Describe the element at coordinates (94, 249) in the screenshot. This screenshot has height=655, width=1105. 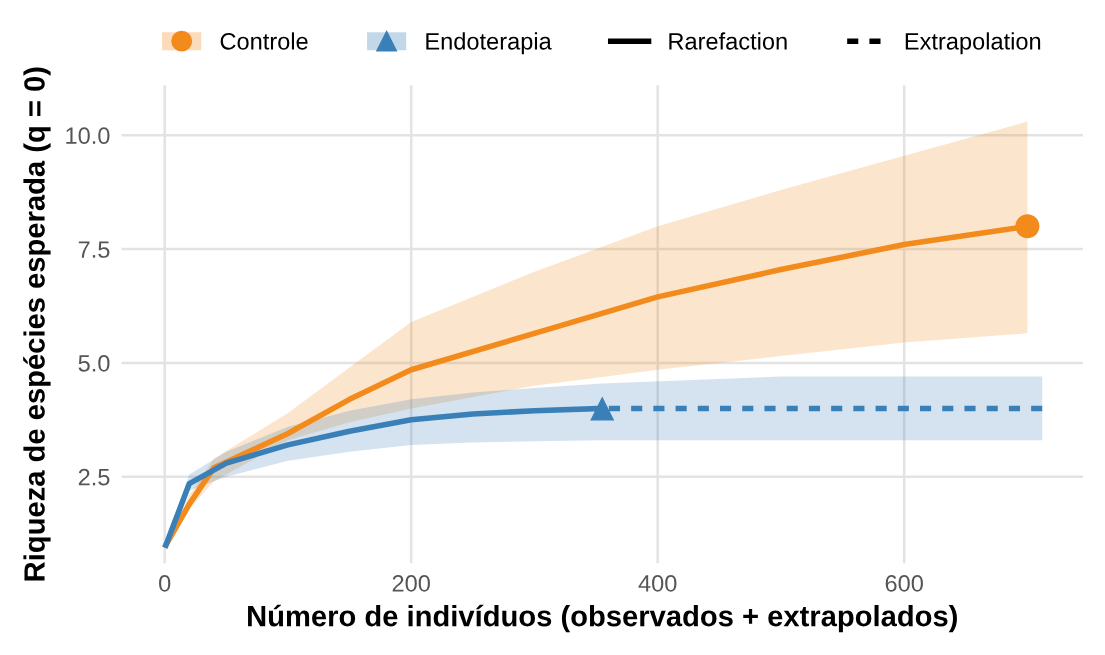
I see `y-tick-label: 7.5` at that location.